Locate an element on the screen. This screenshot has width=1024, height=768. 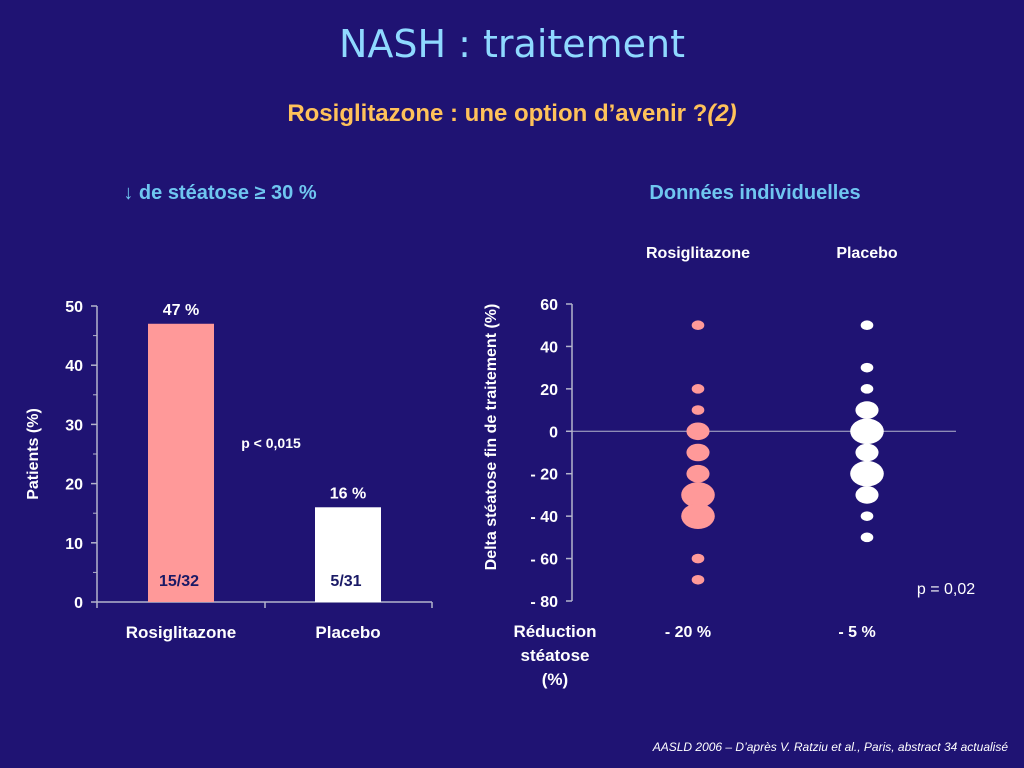
bar-count-label: 5/31 is located at coordinates (345, 581).